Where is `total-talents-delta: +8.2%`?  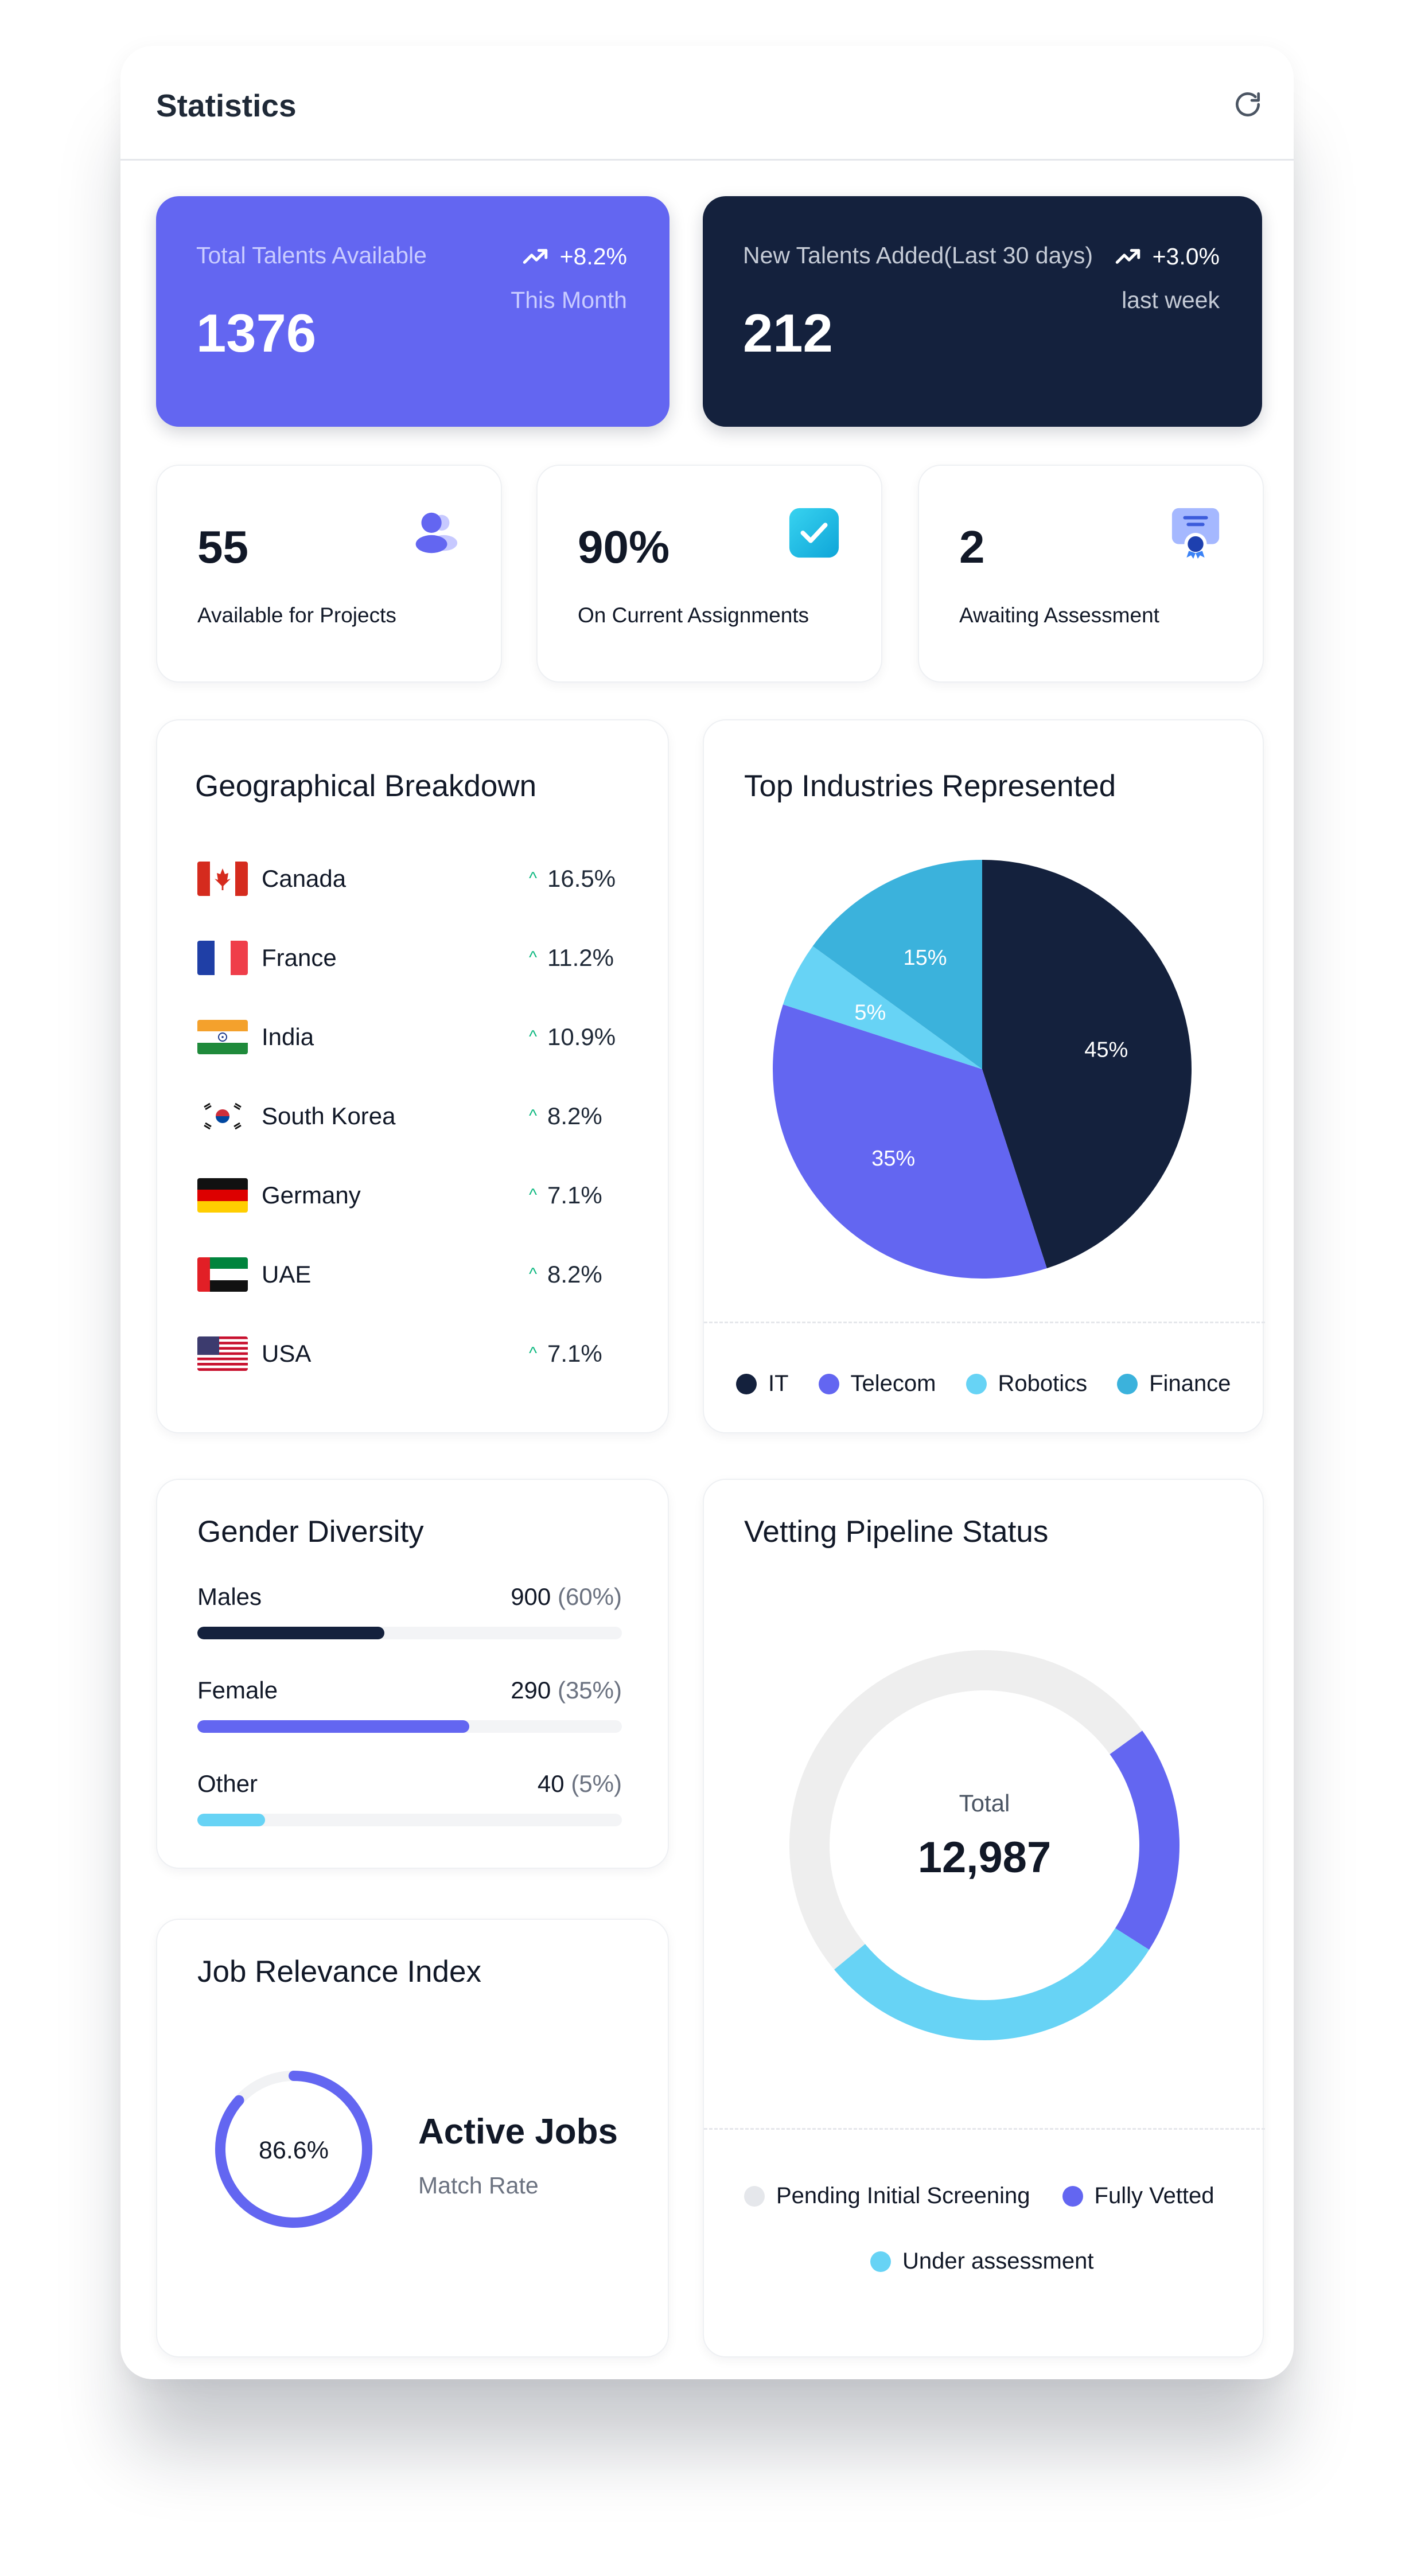 total-talents-delta: +8.2% is located at coordinates (574, 256).